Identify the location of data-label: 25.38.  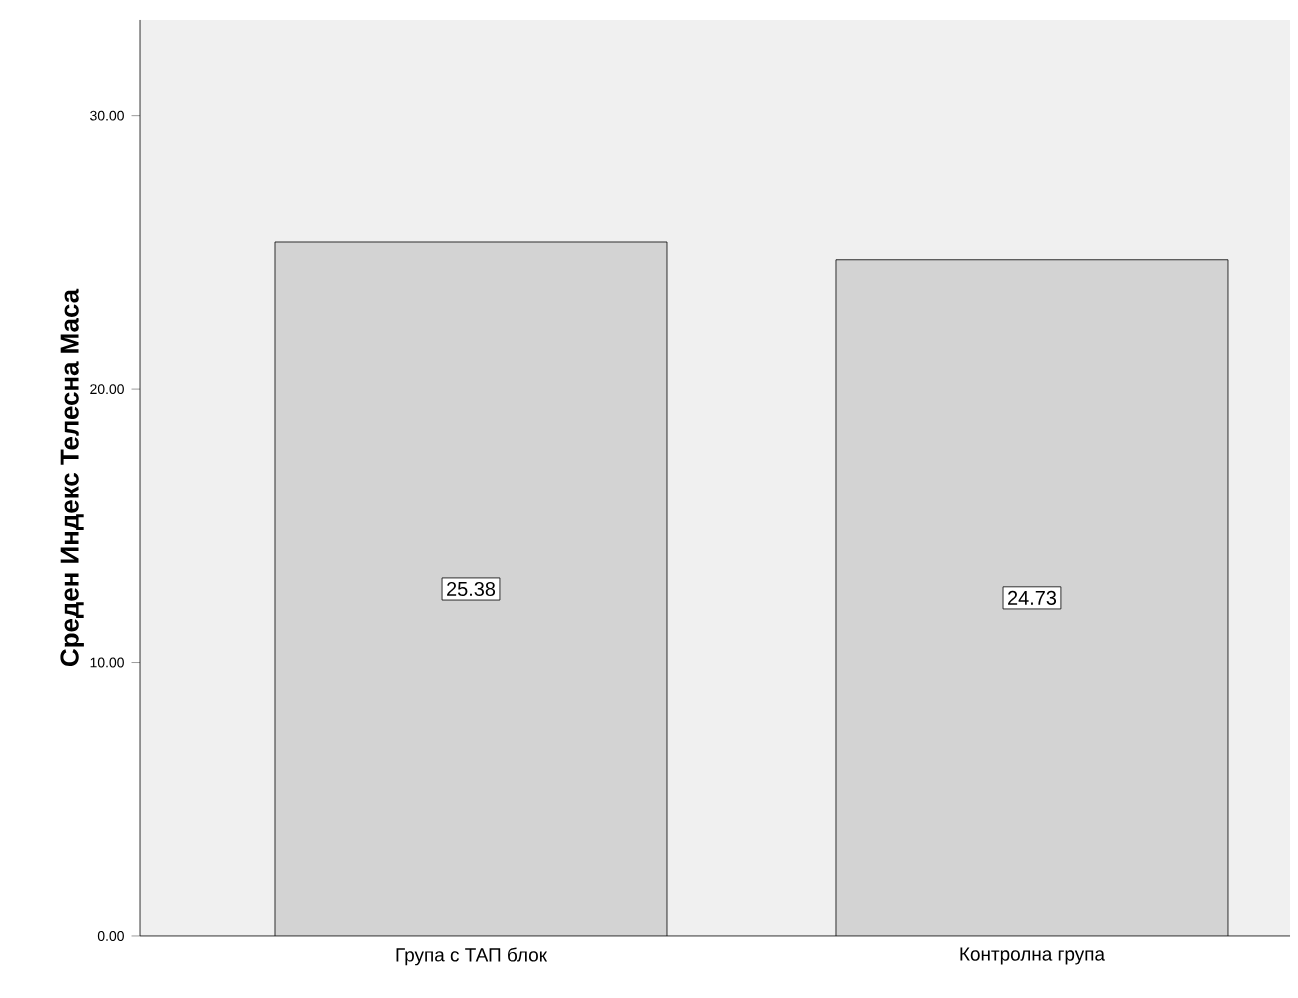
(471, 589).